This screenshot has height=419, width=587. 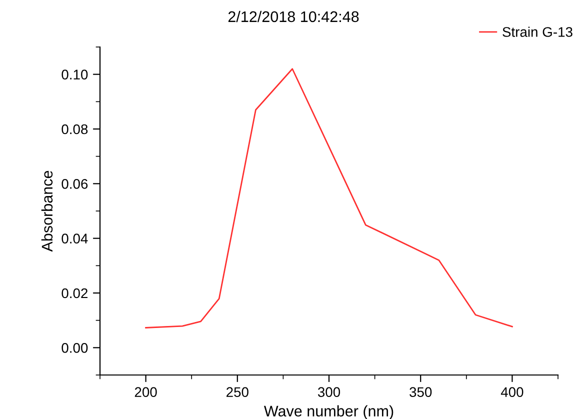 What do you see at coordinates (75, 293) in the screenshot?
I see `y-tick-label: 0.02` at bounding box center [75, 293].